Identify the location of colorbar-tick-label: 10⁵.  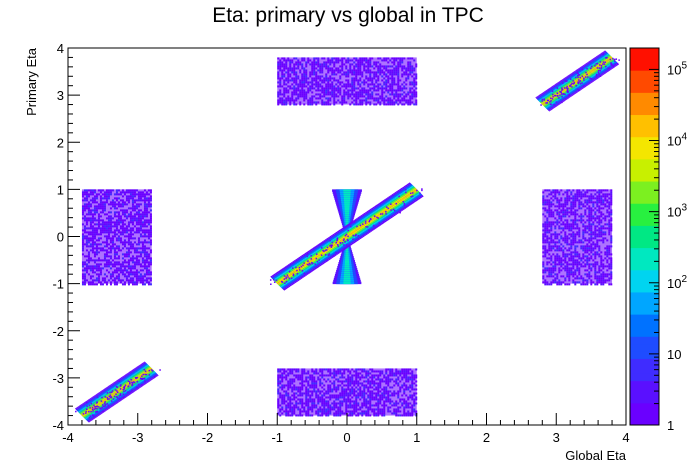
(677, 68).